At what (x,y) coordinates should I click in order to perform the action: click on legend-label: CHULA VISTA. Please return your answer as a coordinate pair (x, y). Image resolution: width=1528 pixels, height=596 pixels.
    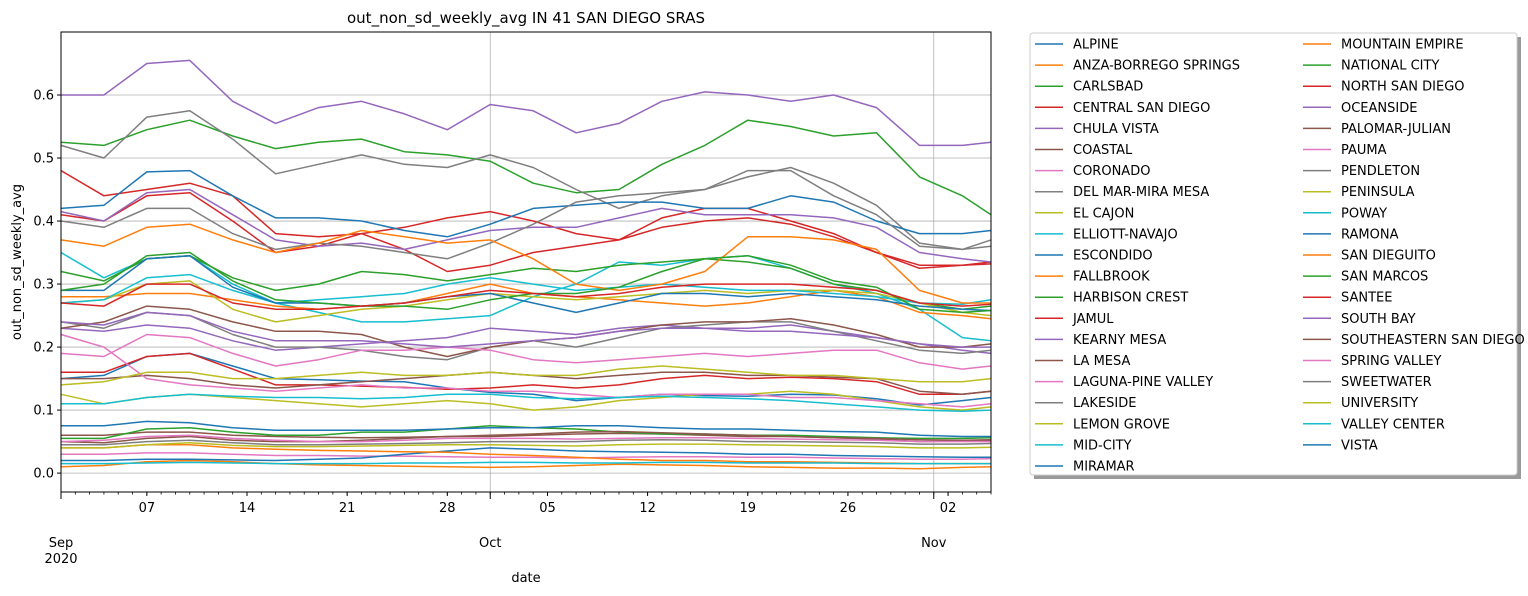
    Looking at the image, I should click on (1116, 129).